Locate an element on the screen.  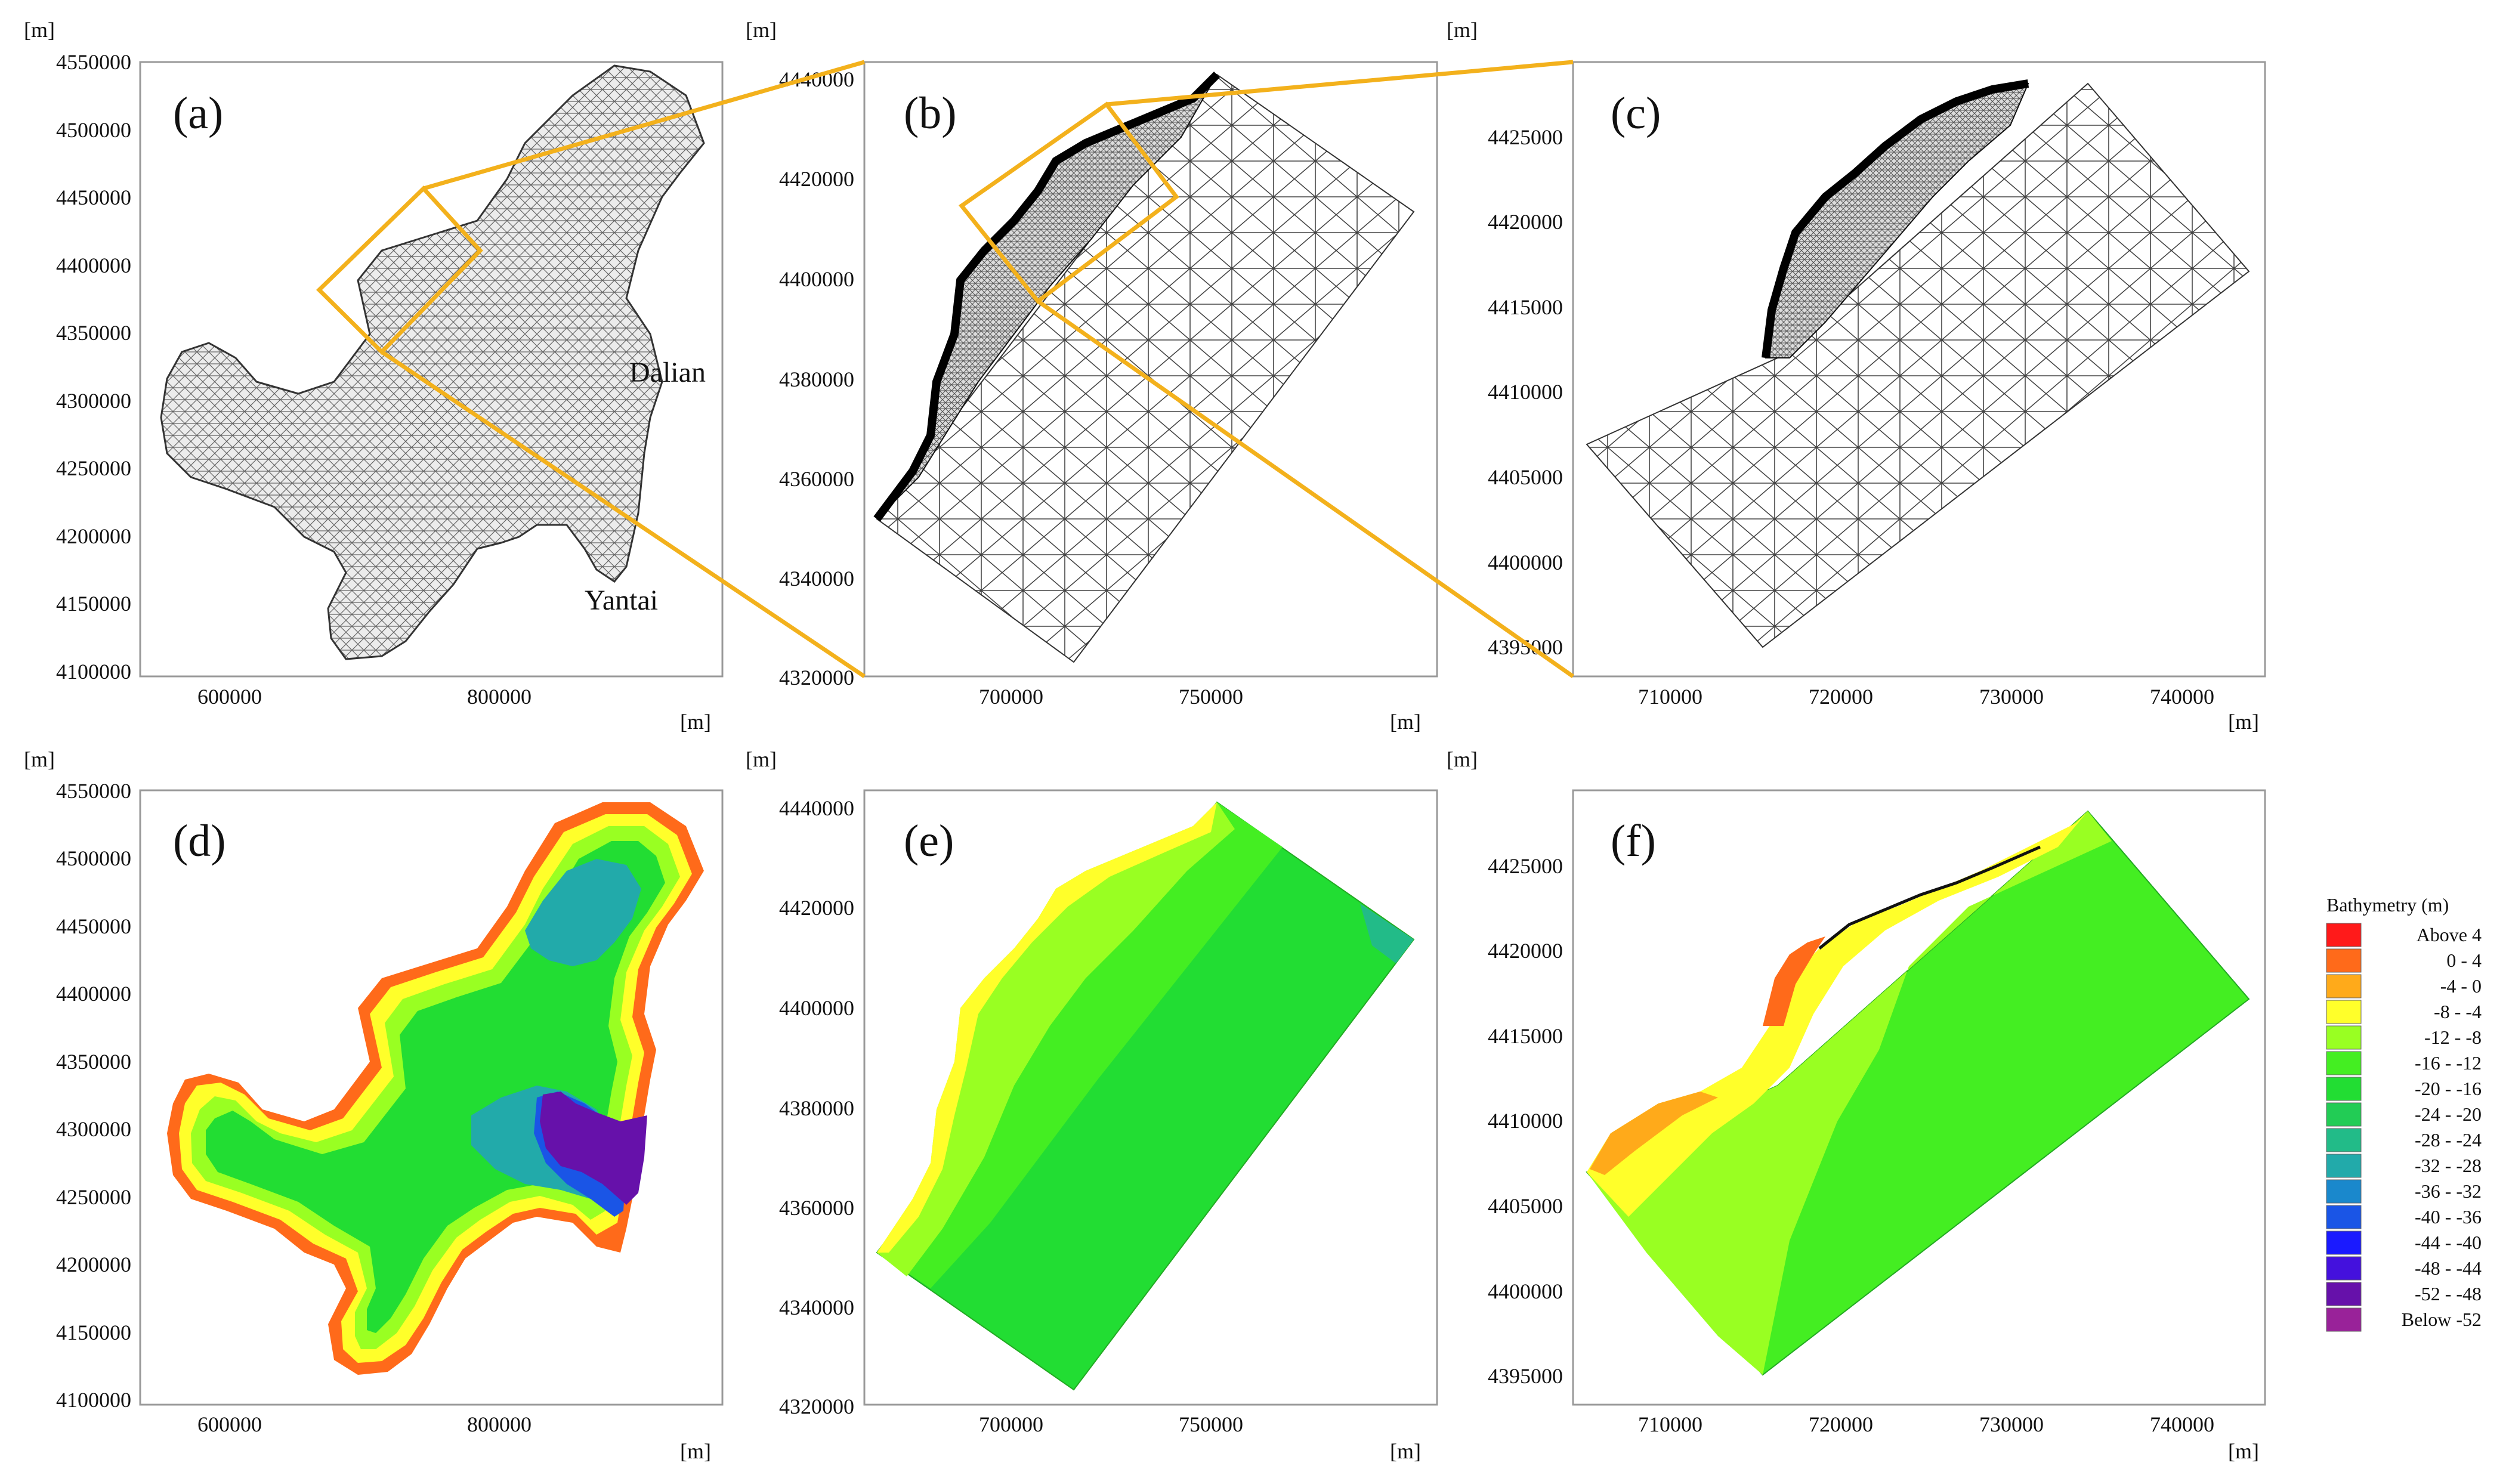
panel-e-band-teal is located at coordinates (1387, 933).